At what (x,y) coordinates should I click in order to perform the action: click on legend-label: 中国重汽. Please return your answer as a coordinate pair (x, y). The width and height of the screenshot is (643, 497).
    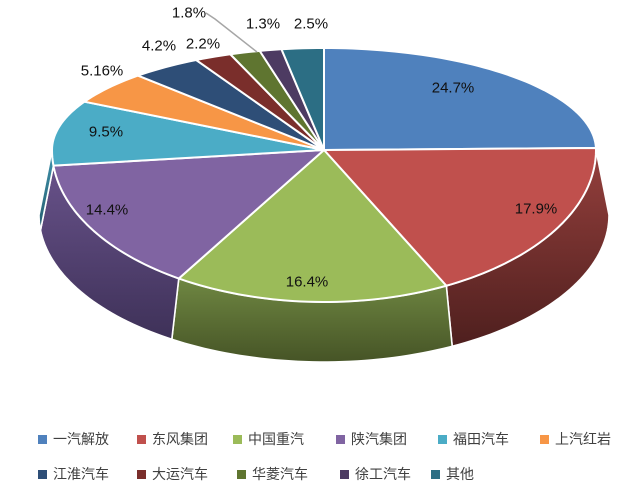
    Looking at the image, I should click on (276, 439).